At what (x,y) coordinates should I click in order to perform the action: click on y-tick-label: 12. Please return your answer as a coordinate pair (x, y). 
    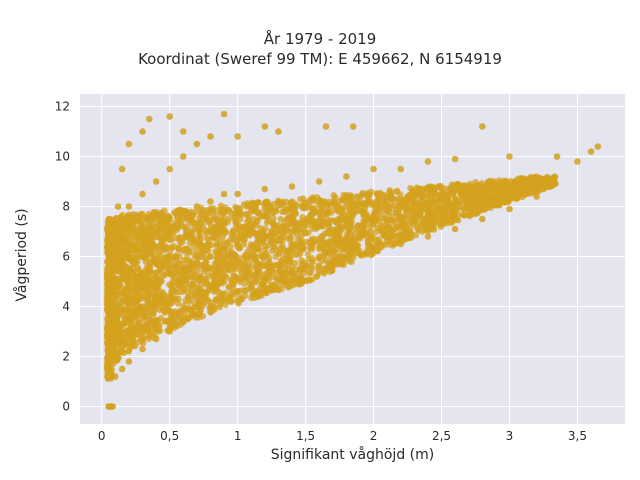
    Looking at the image, I should click on (62, 107).